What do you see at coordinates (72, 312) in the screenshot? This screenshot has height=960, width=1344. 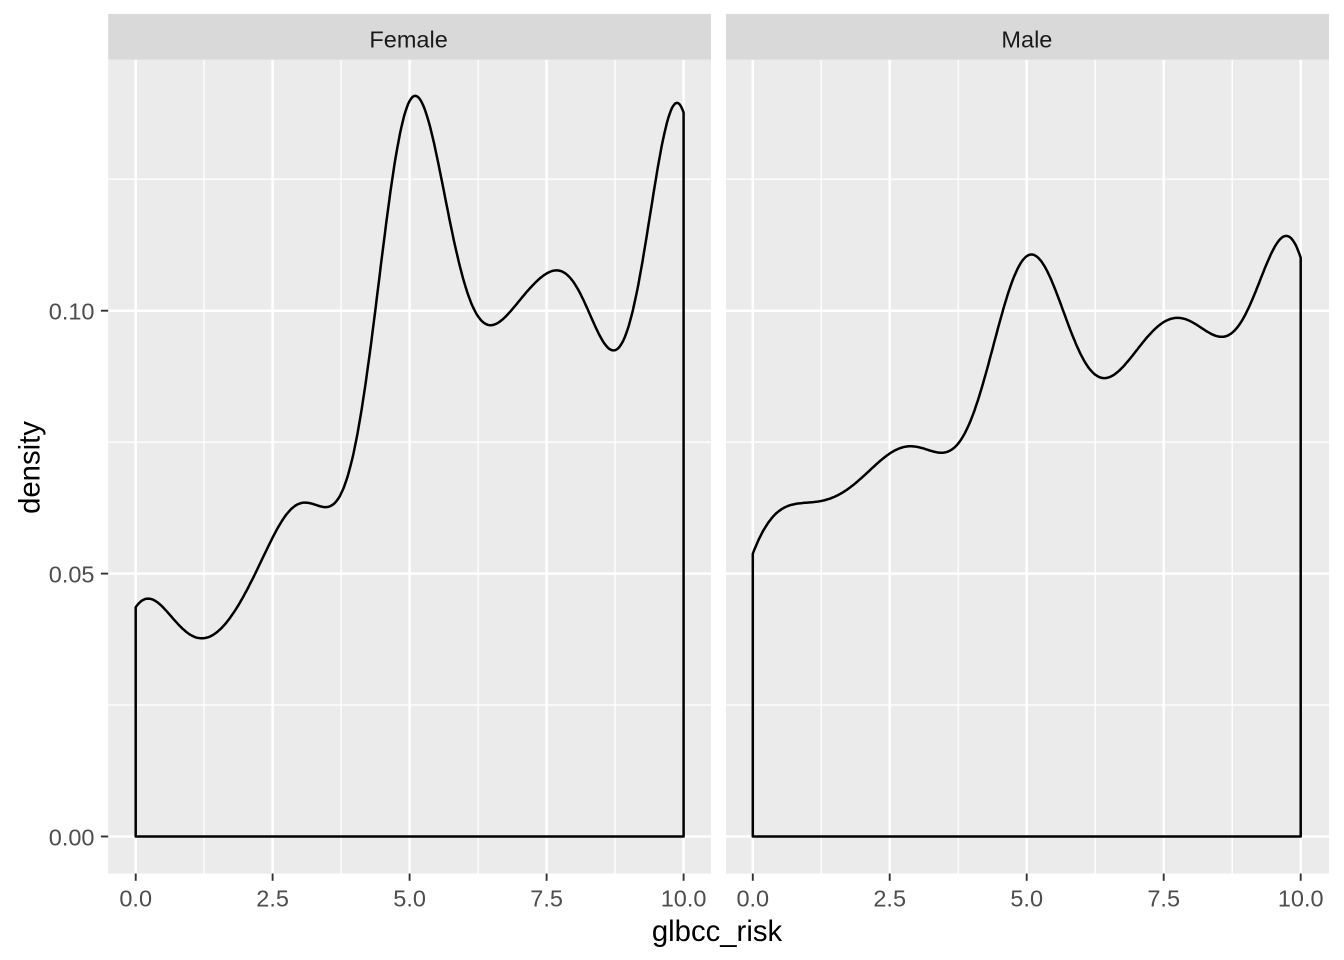 I see `svg-text: 0.10` at bounding box center [72, 312].